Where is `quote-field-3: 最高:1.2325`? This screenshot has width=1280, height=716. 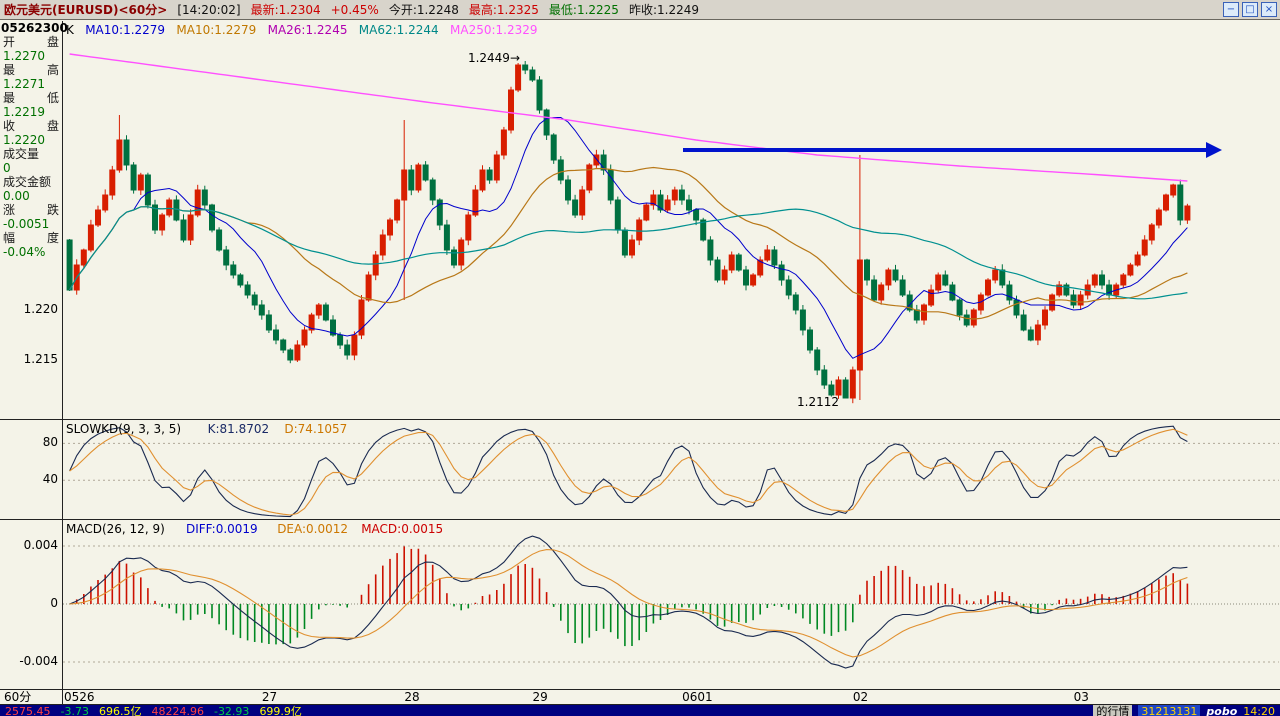
quote-field-3: 最高:1.2325 is located at coordinates (503, 10).